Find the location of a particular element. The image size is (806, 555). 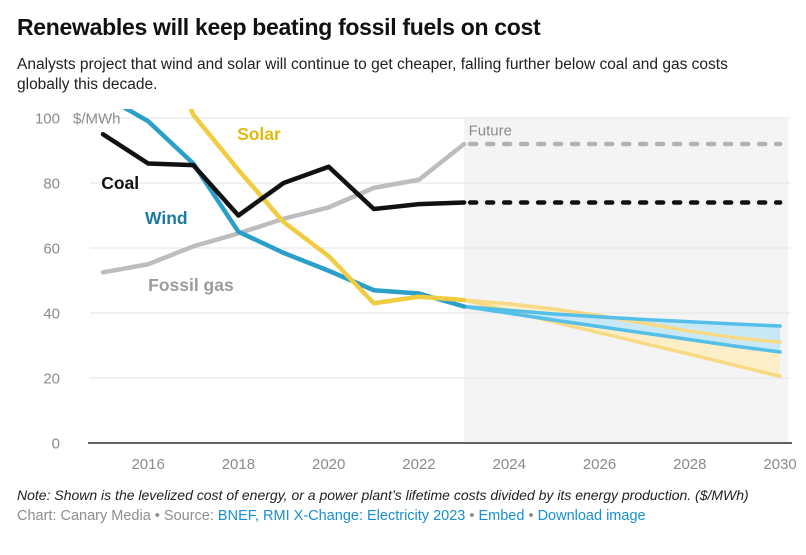

fossil-gas-label: Fossil gas is located at coordinates (191, 285).